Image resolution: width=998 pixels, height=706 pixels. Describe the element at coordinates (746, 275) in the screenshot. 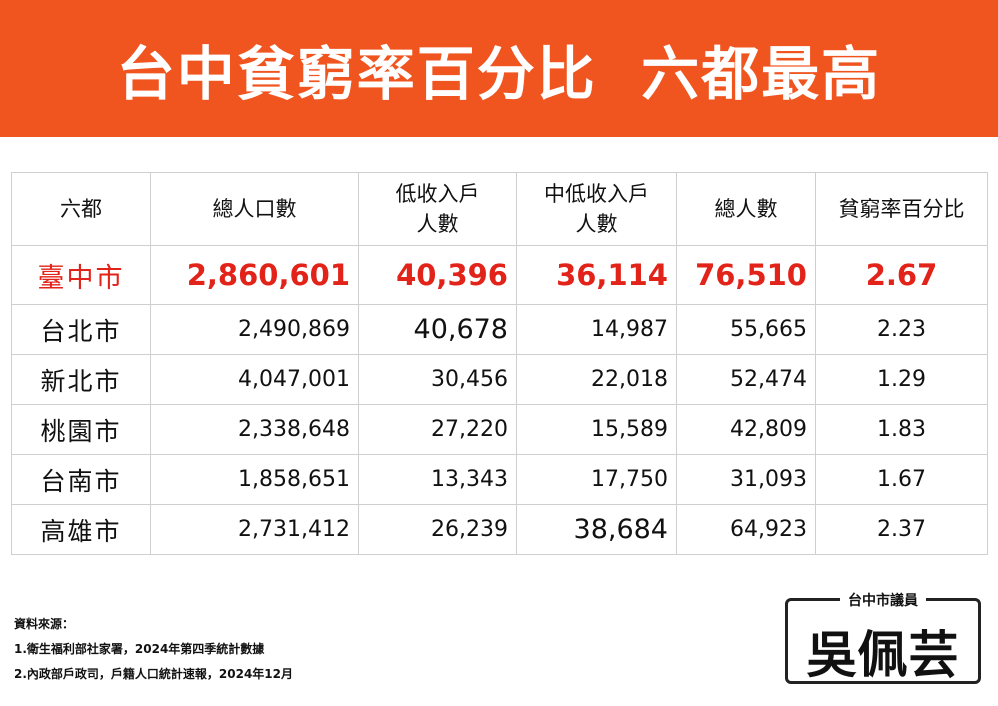

I see `total-cell: 76,510` at that location.